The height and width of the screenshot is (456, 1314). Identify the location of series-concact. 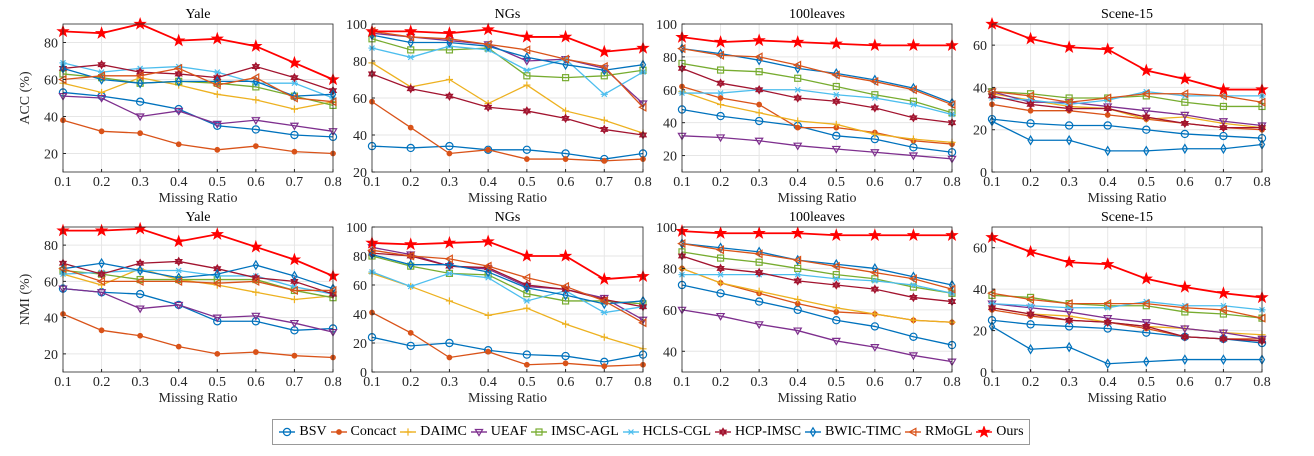
(198, 336).